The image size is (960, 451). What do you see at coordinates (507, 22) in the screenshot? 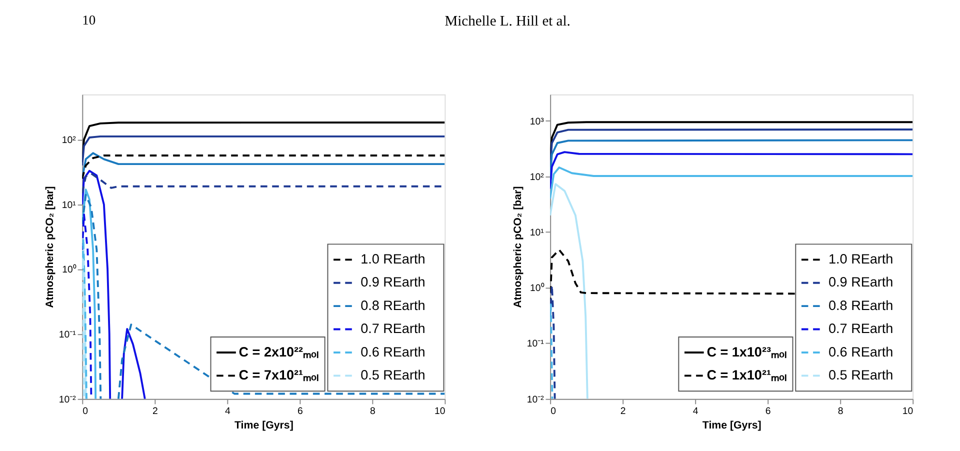
I see `text: Michelle L. Hill et al.` at bounding box center [507, 22].